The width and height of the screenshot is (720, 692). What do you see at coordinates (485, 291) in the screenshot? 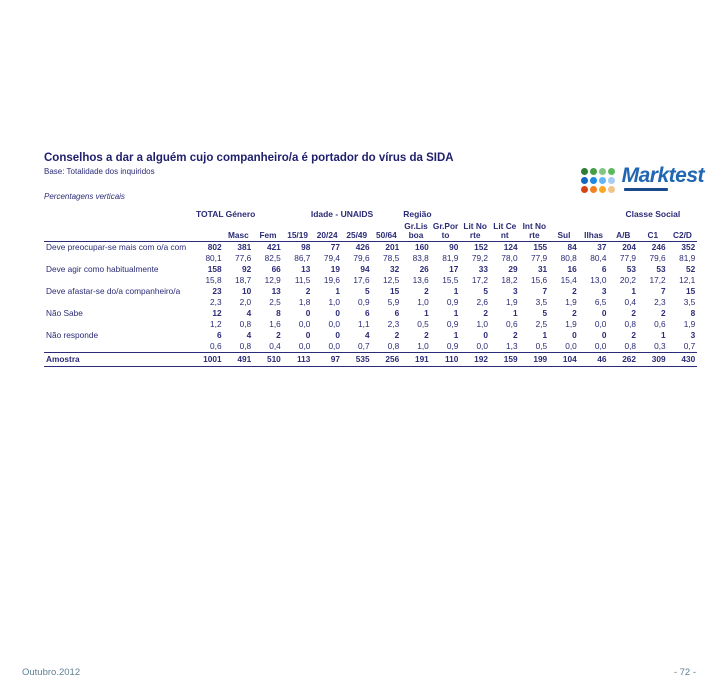
I see `count-cell: 5` at bounding box center [485, 291].